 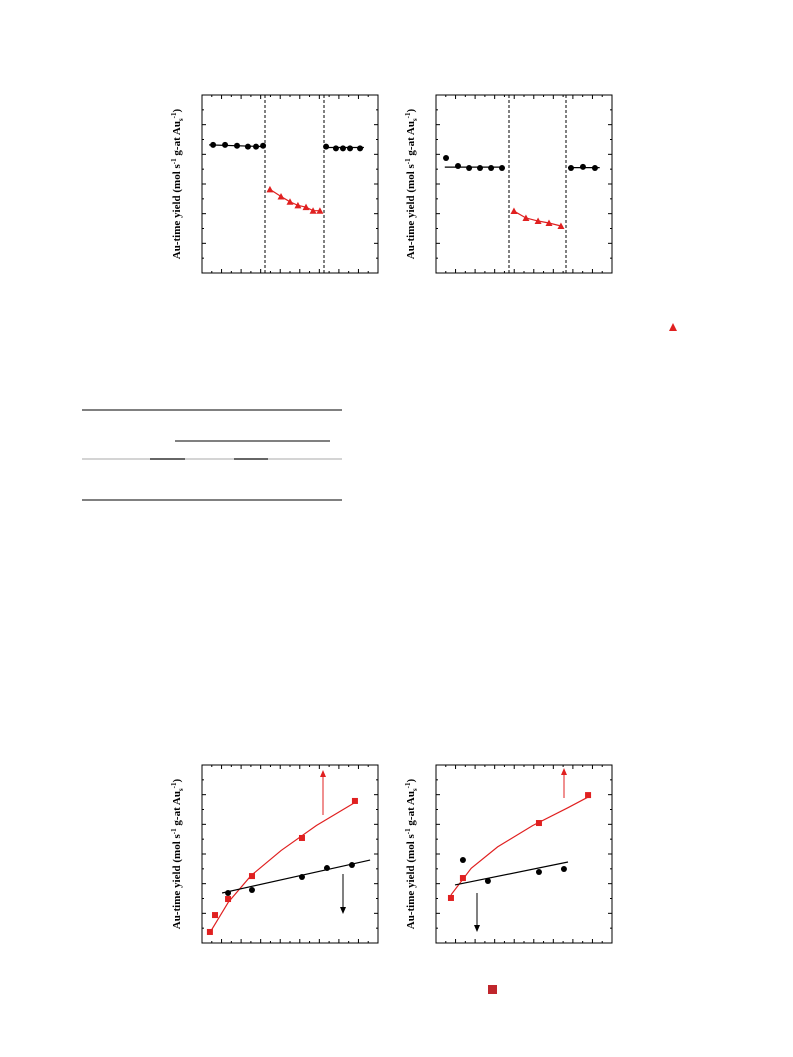 What do you see at coordinates (492, 989) in the screenshot?
I see `square-icon` at bounding box center [492, 989].